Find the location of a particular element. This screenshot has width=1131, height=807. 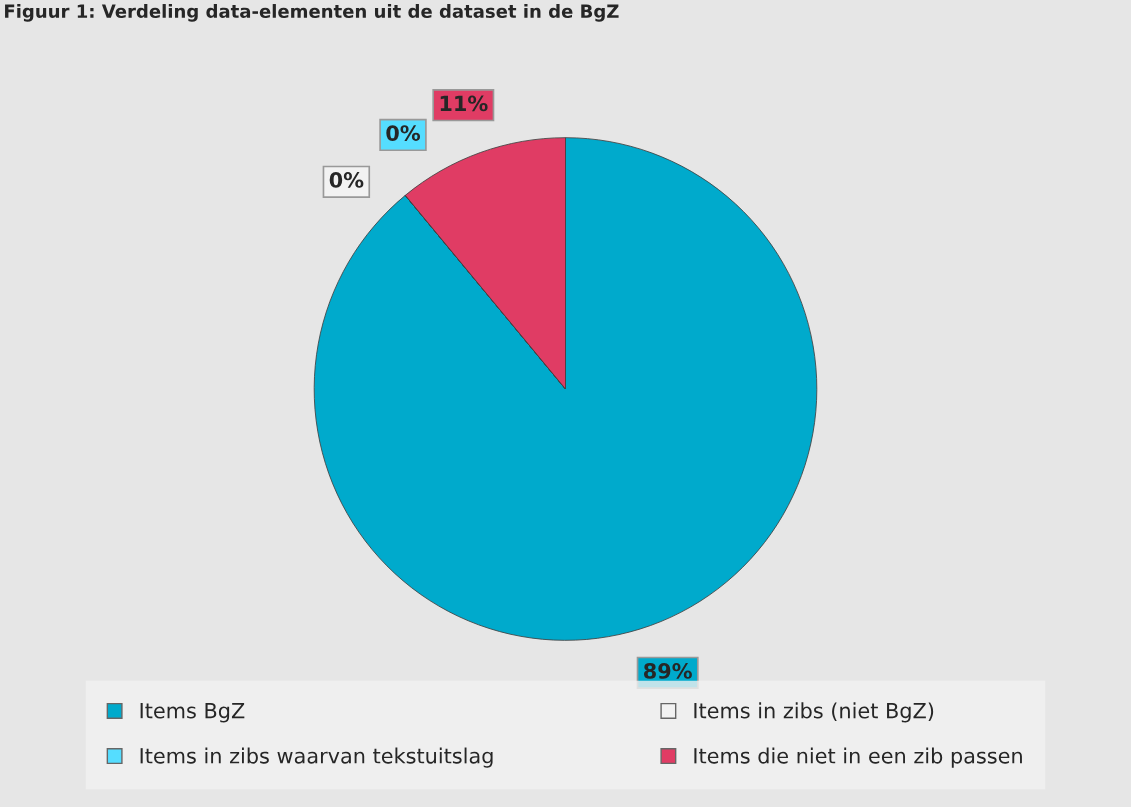

chart-title: Figuur 1: Verdeling data-elementen uit de dataset in de BgZ is located at coordinates (312, 13).